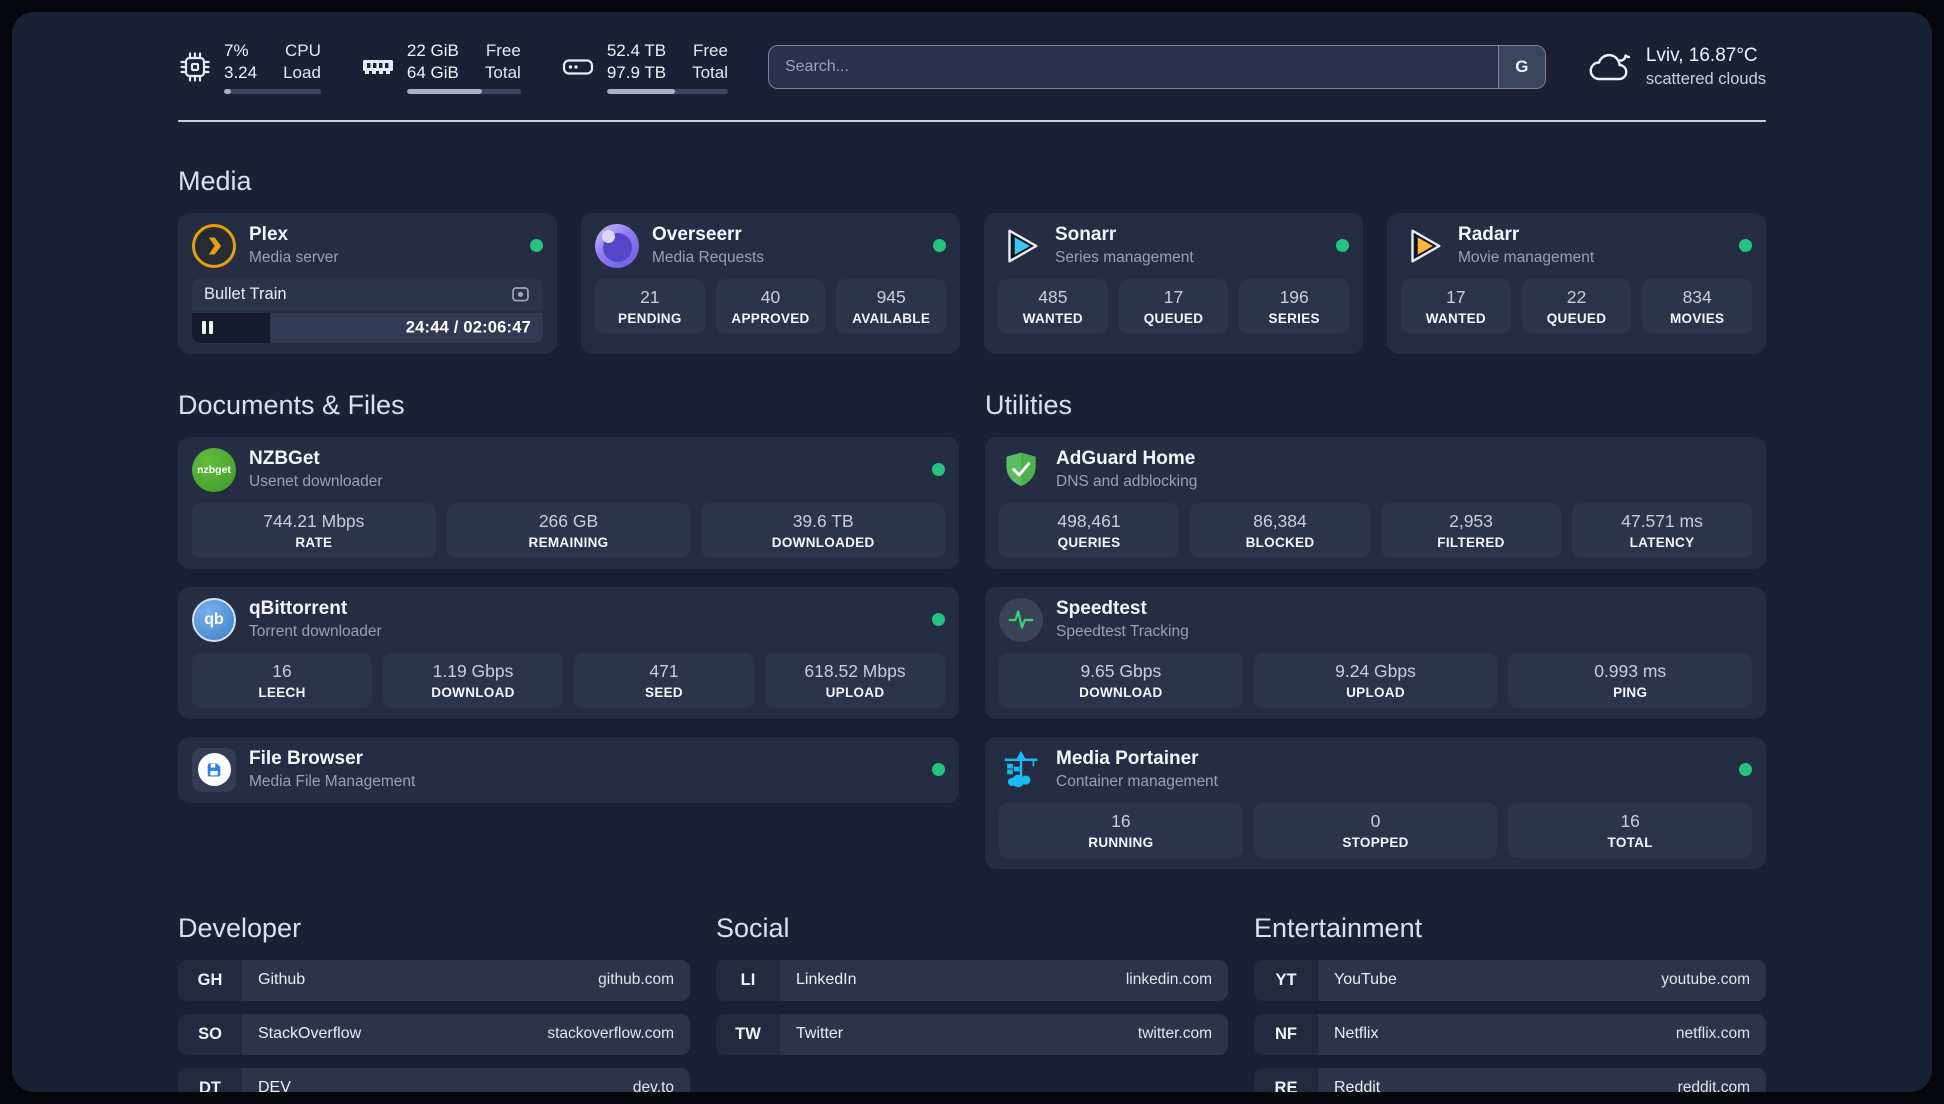  I want to click on storage-free-value: 52.4 TB, so click(636, 50).